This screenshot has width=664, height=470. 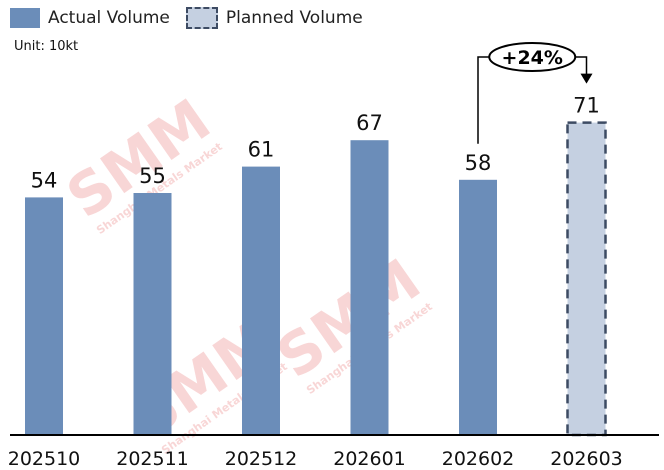 I want to click on legend: Actual Volume Planned Volume, so click(x=194, y=18).